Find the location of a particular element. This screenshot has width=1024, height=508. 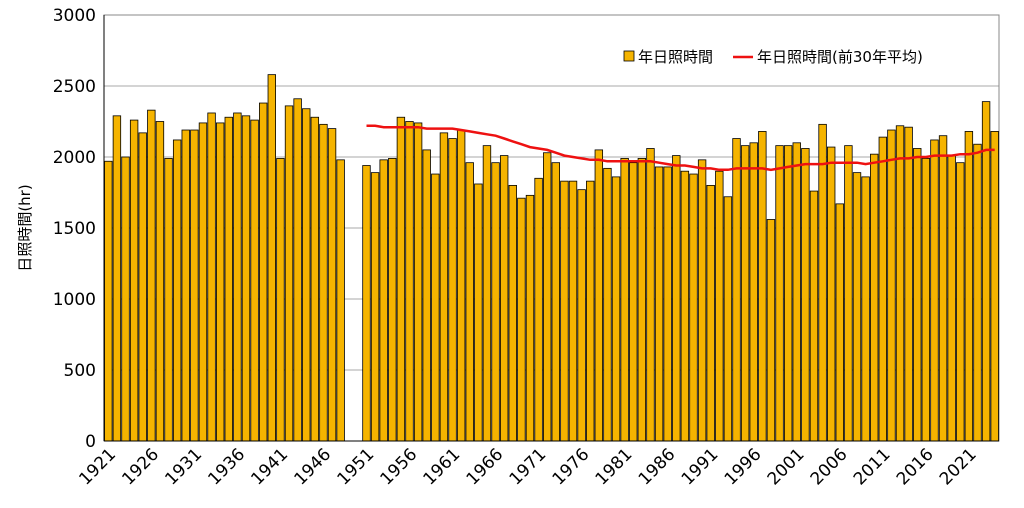

x-tick-label: 1926 is located at coordinates (140, 467).